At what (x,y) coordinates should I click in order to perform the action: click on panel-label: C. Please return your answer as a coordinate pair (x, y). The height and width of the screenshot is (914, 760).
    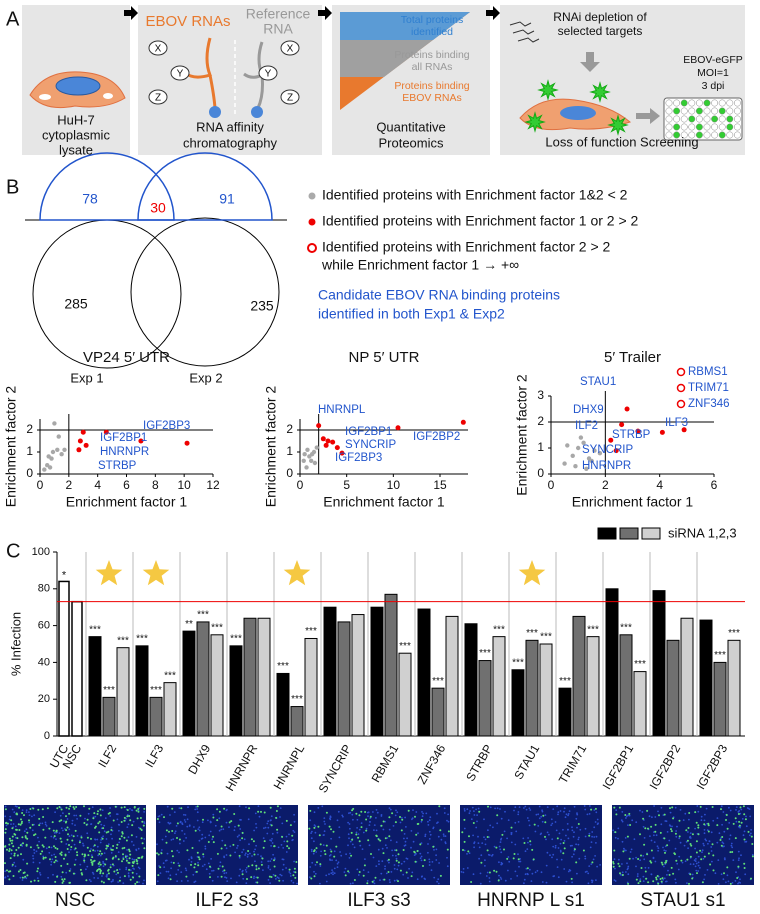
    Looking at the image, I should click on (13, 551).